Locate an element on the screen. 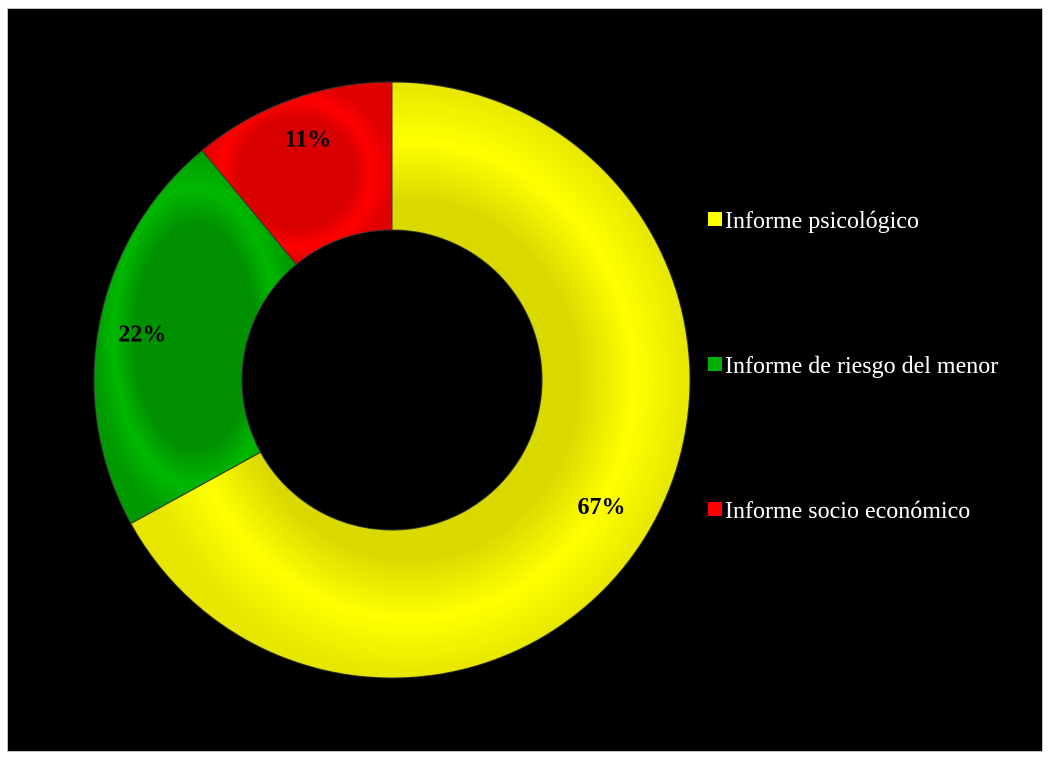  legend-item-informe-de-riesgo-del-menor: Informe de riesgo del menor is located at coordinates (853, 366).